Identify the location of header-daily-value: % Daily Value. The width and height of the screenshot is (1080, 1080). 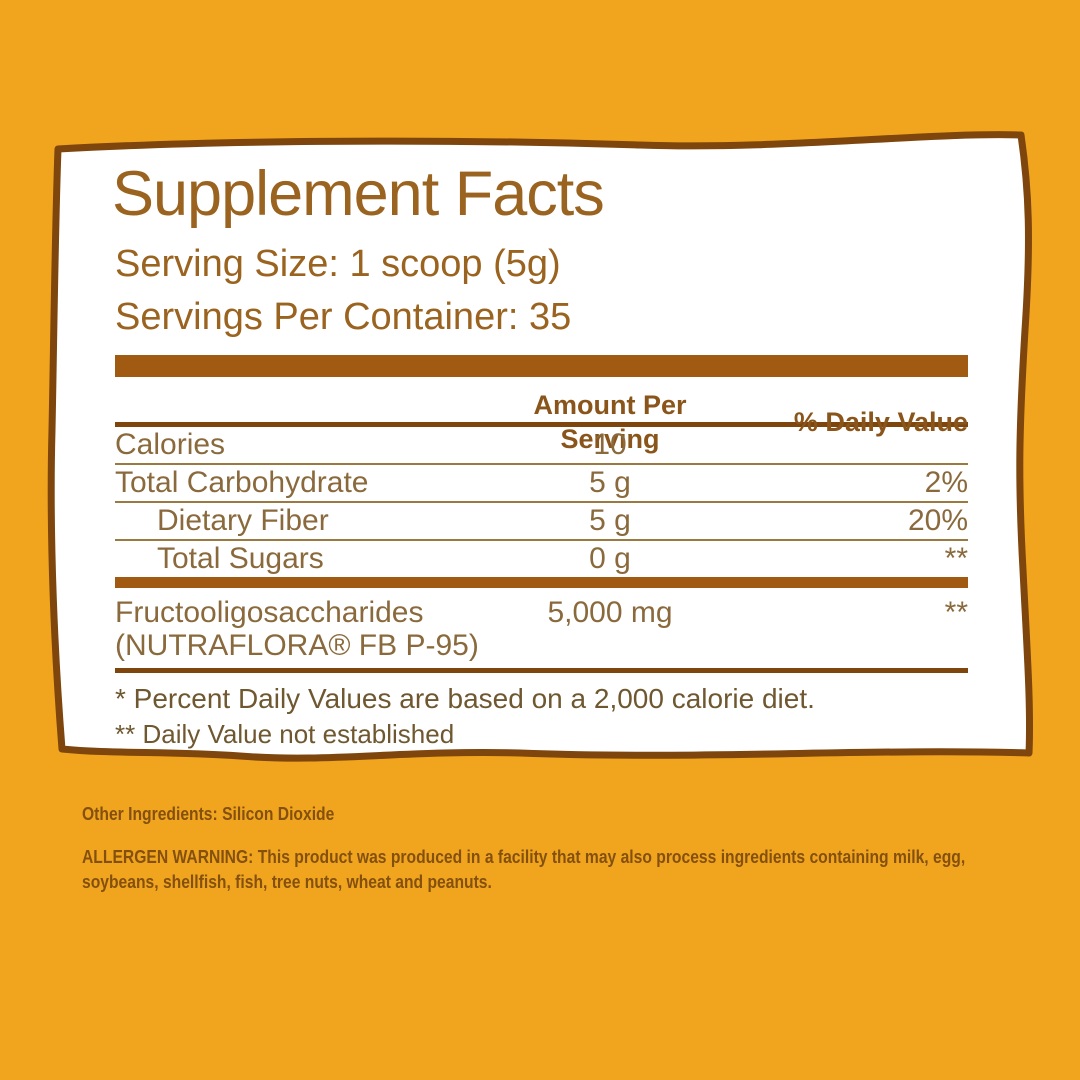
(880, 422).